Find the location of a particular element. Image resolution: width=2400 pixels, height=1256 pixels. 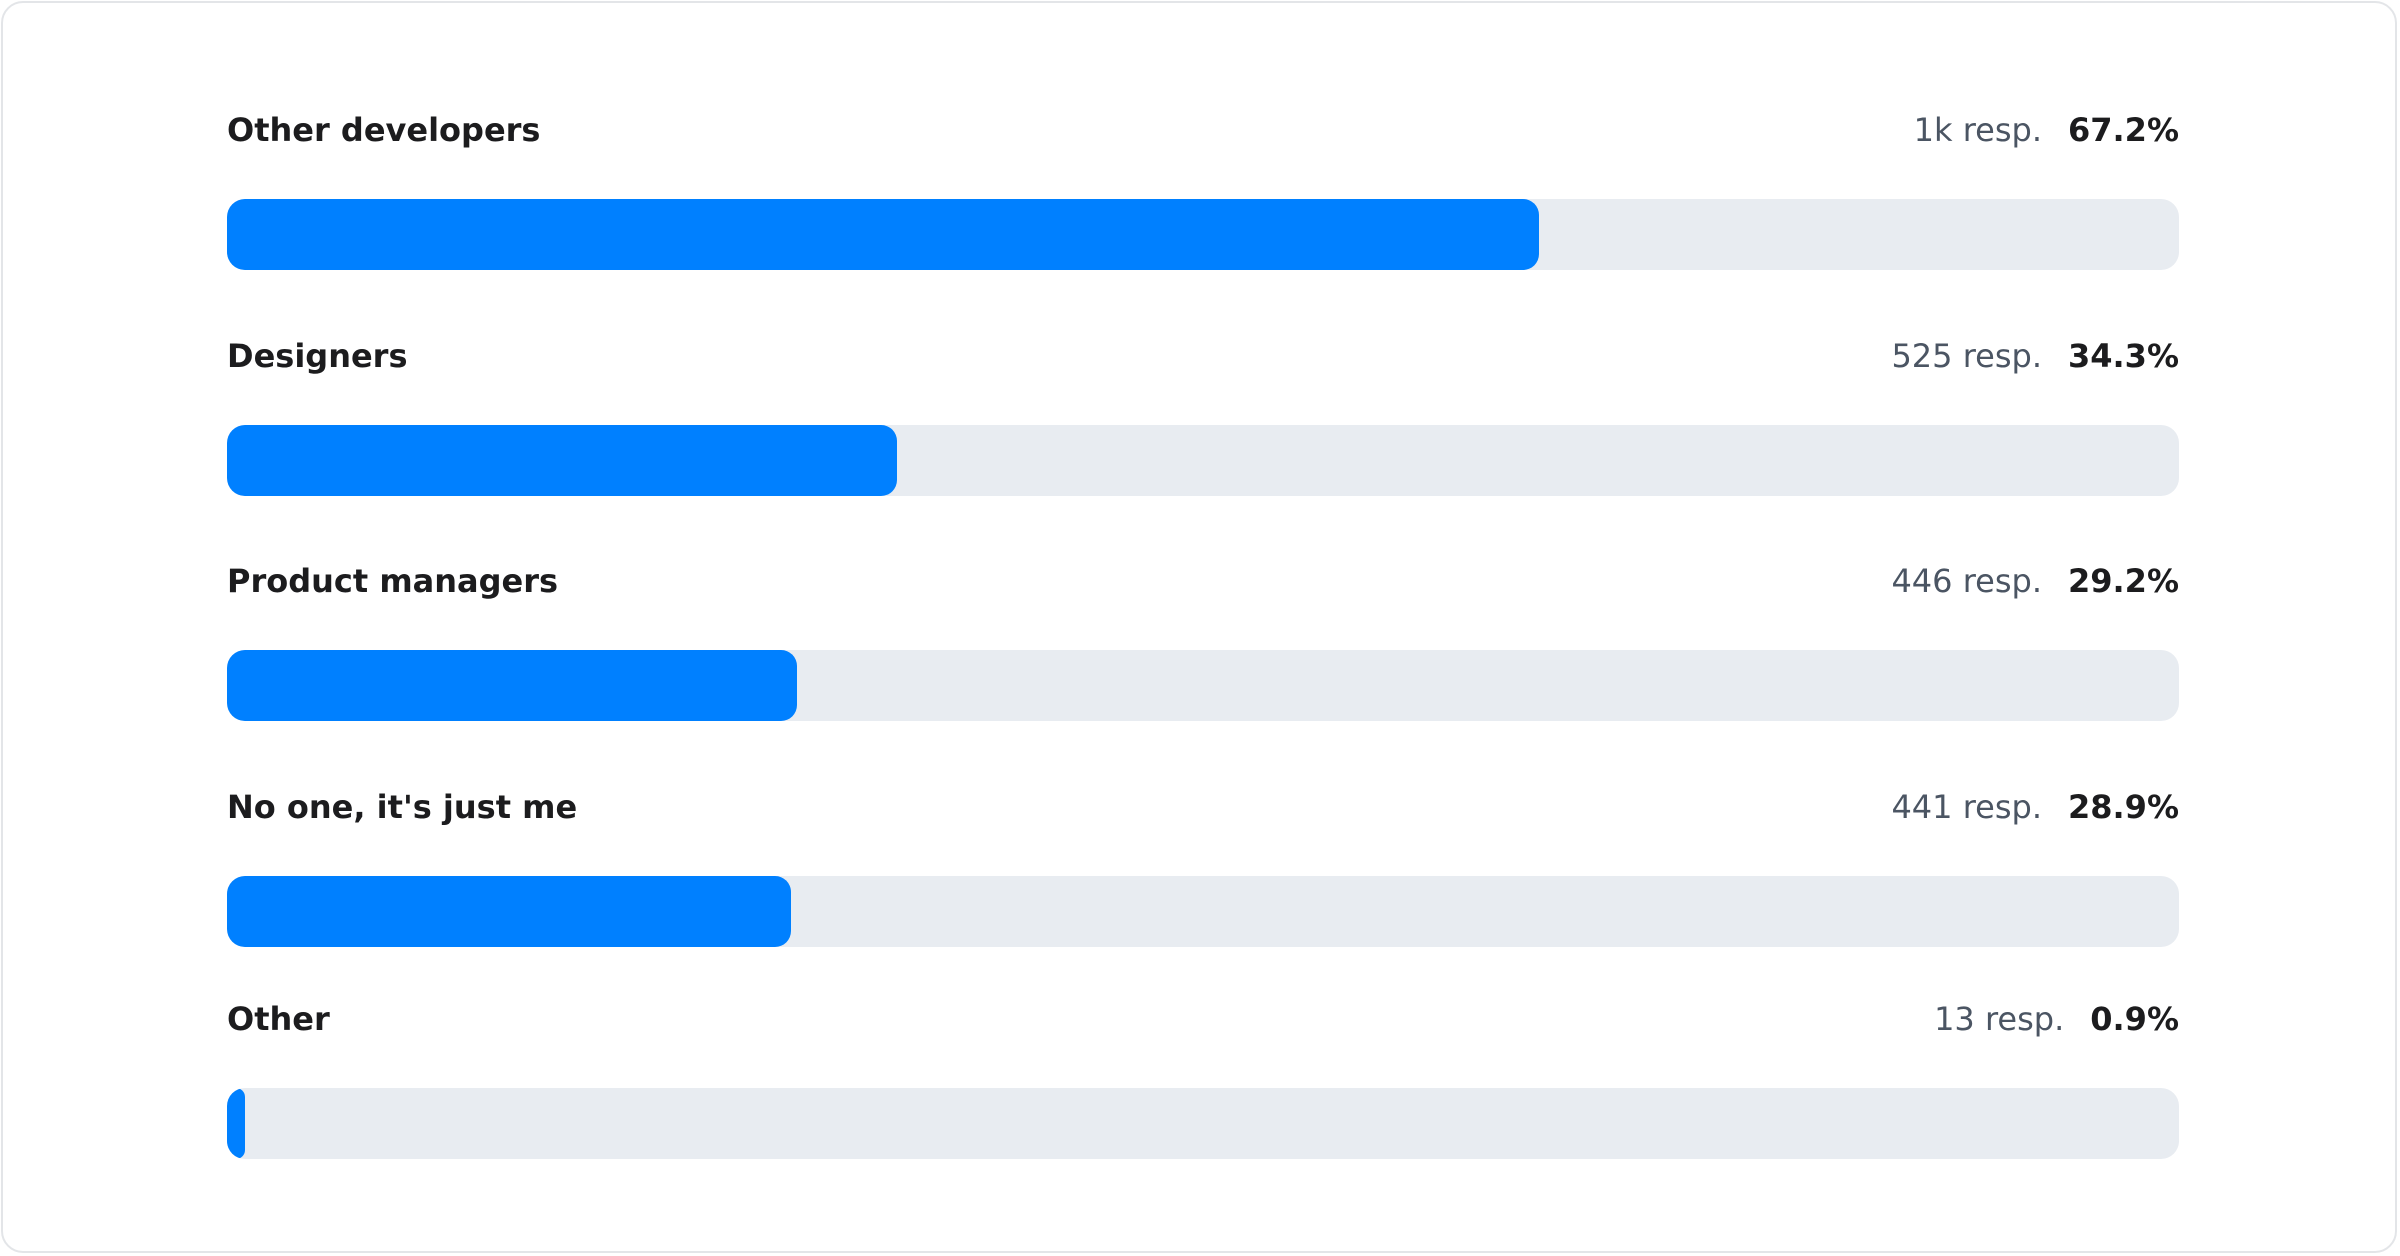

category-label: Other is located at coordinates (278, 1019).